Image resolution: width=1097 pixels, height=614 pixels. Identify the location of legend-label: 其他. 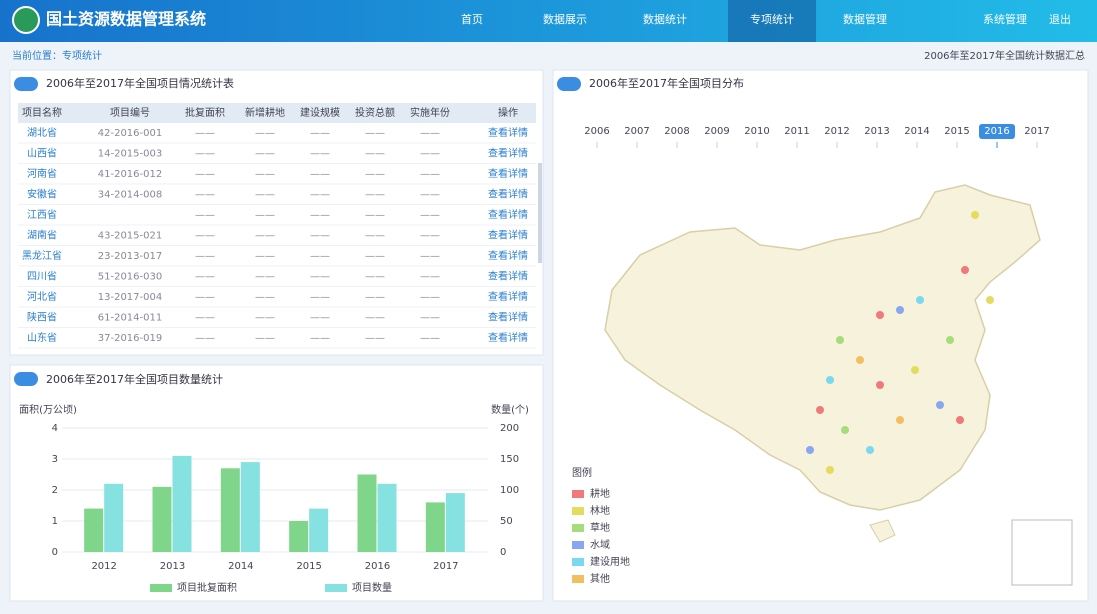
(600, 578).